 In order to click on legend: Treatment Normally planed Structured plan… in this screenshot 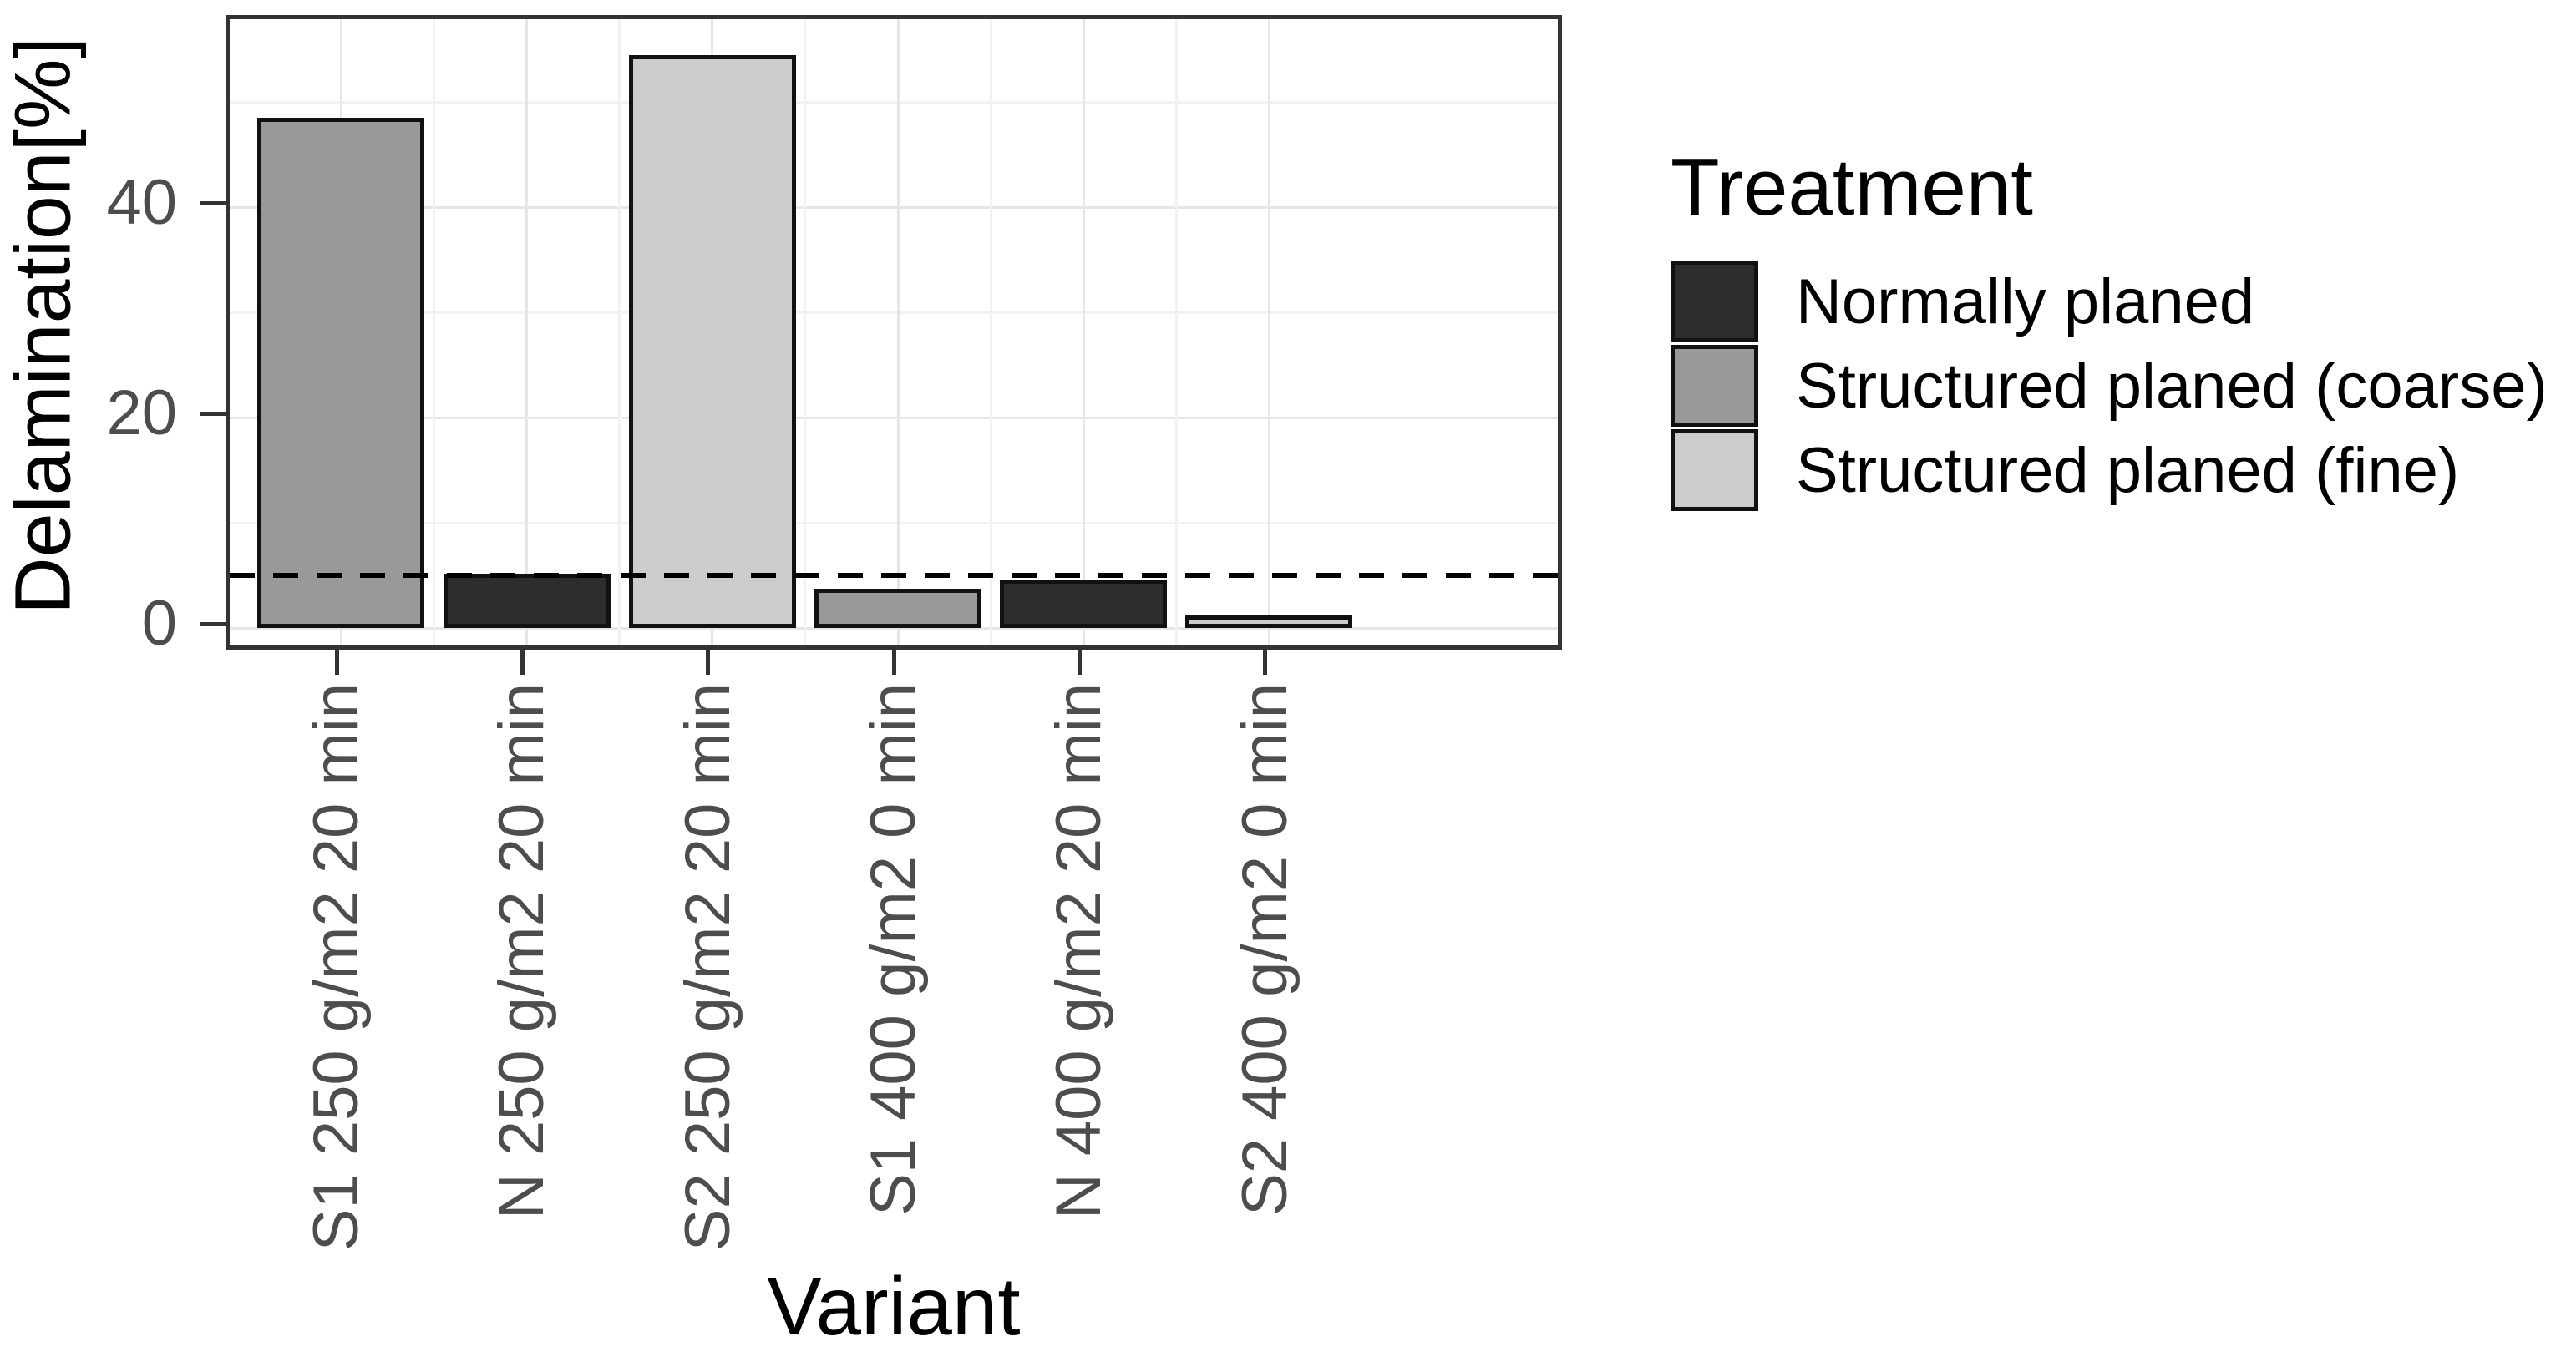, I will do `click(2109, 328)`.